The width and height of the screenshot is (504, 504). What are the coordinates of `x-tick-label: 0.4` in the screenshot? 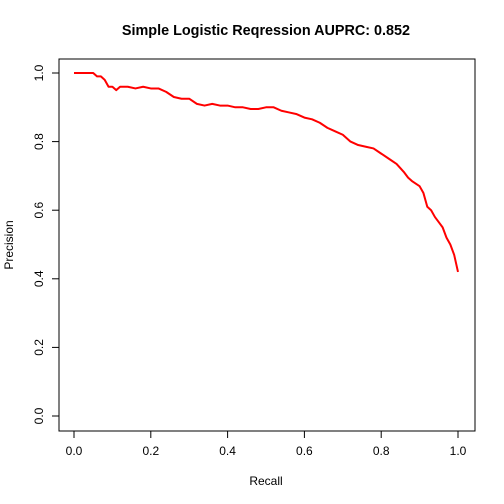 It's located at (227, 451).